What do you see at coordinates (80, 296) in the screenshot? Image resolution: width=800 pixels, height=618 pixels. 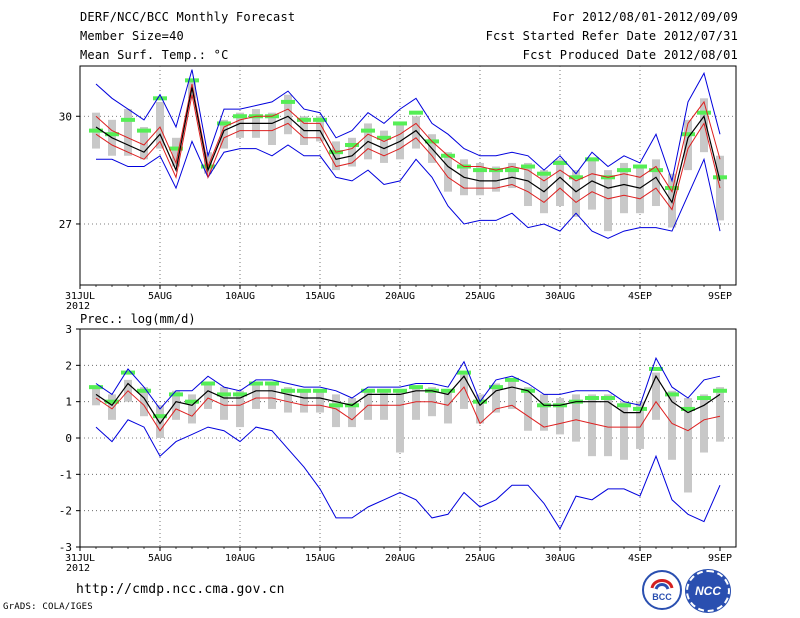 I see `temp-xtick-label: 31JUL` at bounding box center [80, 296].